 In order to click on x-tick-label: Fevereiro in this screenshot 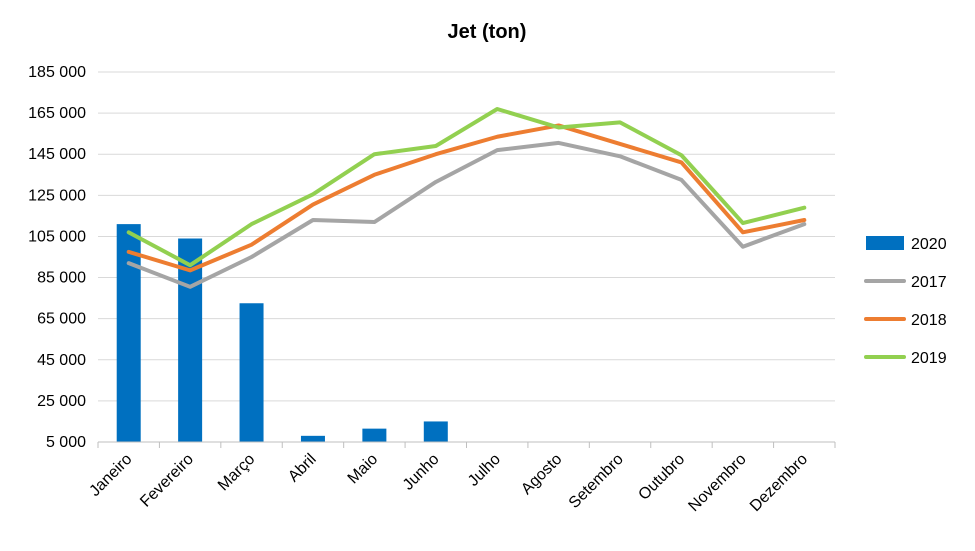, I will do `click(167, 481)`.